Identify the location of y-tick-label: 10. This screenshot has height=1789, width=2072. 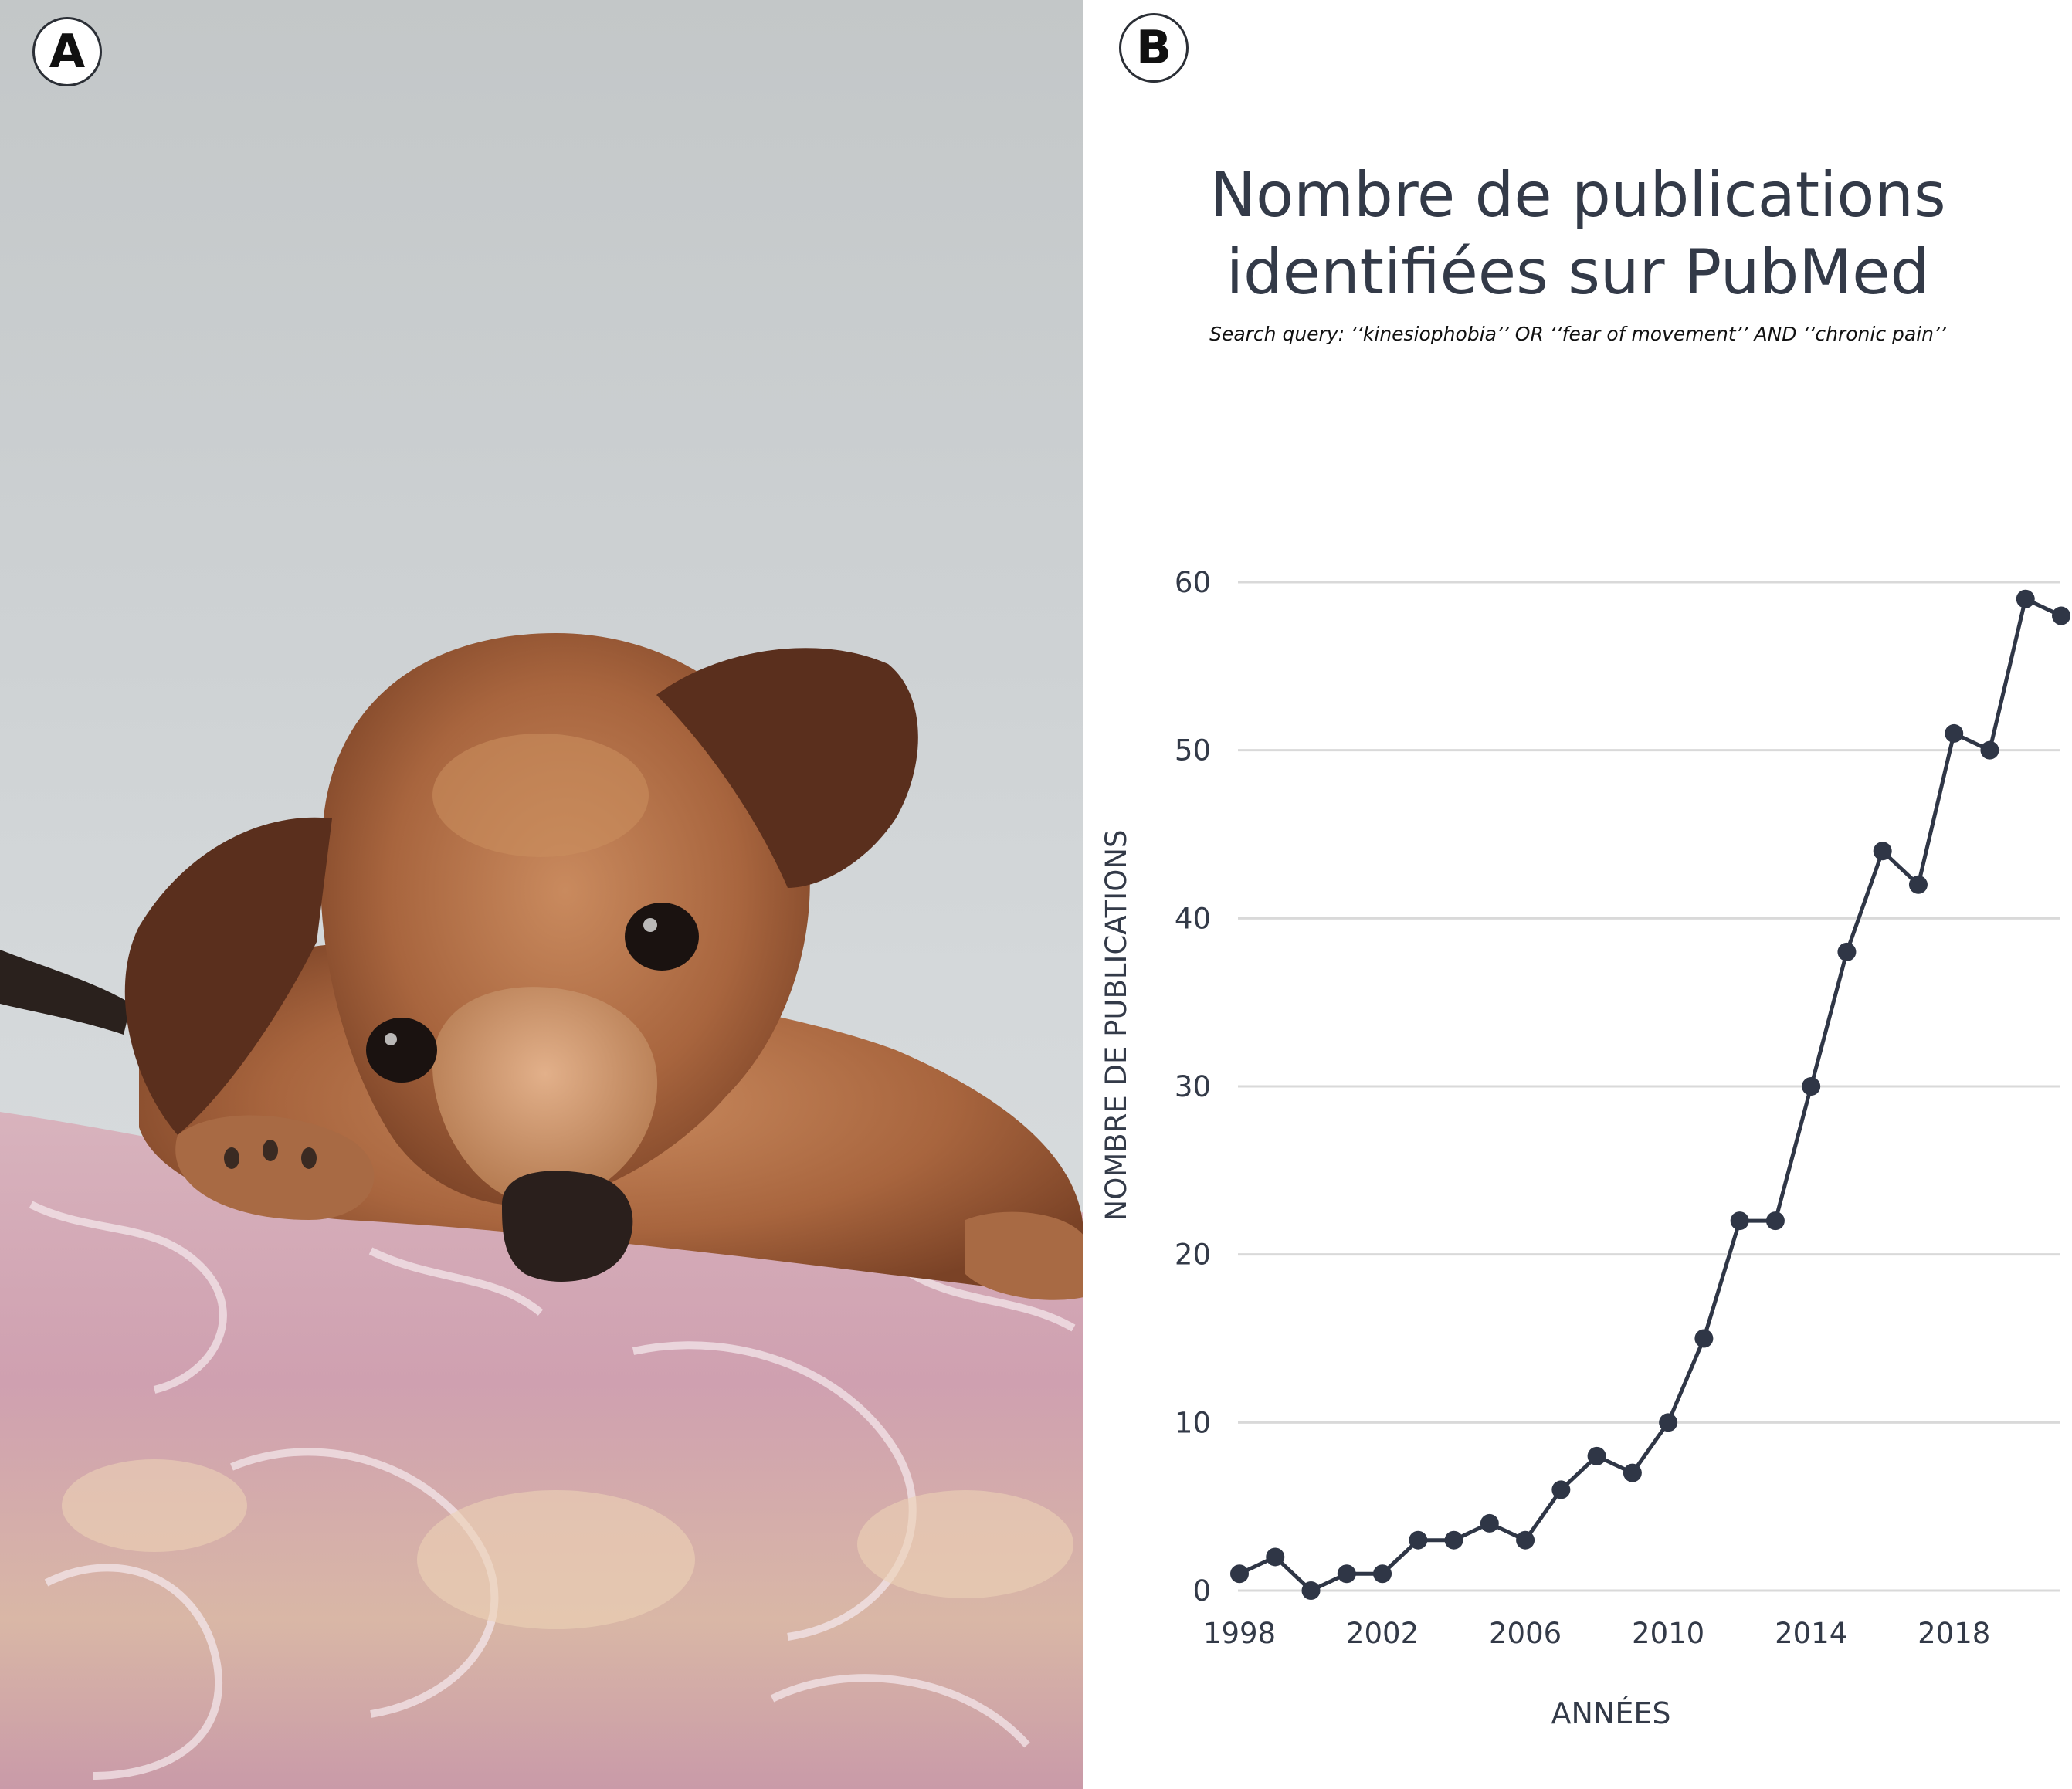
(1193, 1422).